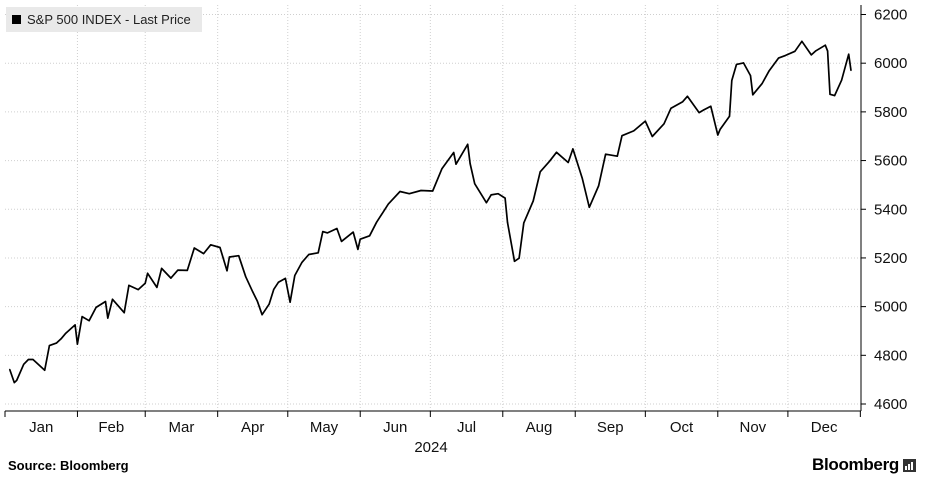 The image size is (928, 483). Describe the element at coordinates (752, 427) in the screenshot. I see `x-tick-label: Nov` at that location.